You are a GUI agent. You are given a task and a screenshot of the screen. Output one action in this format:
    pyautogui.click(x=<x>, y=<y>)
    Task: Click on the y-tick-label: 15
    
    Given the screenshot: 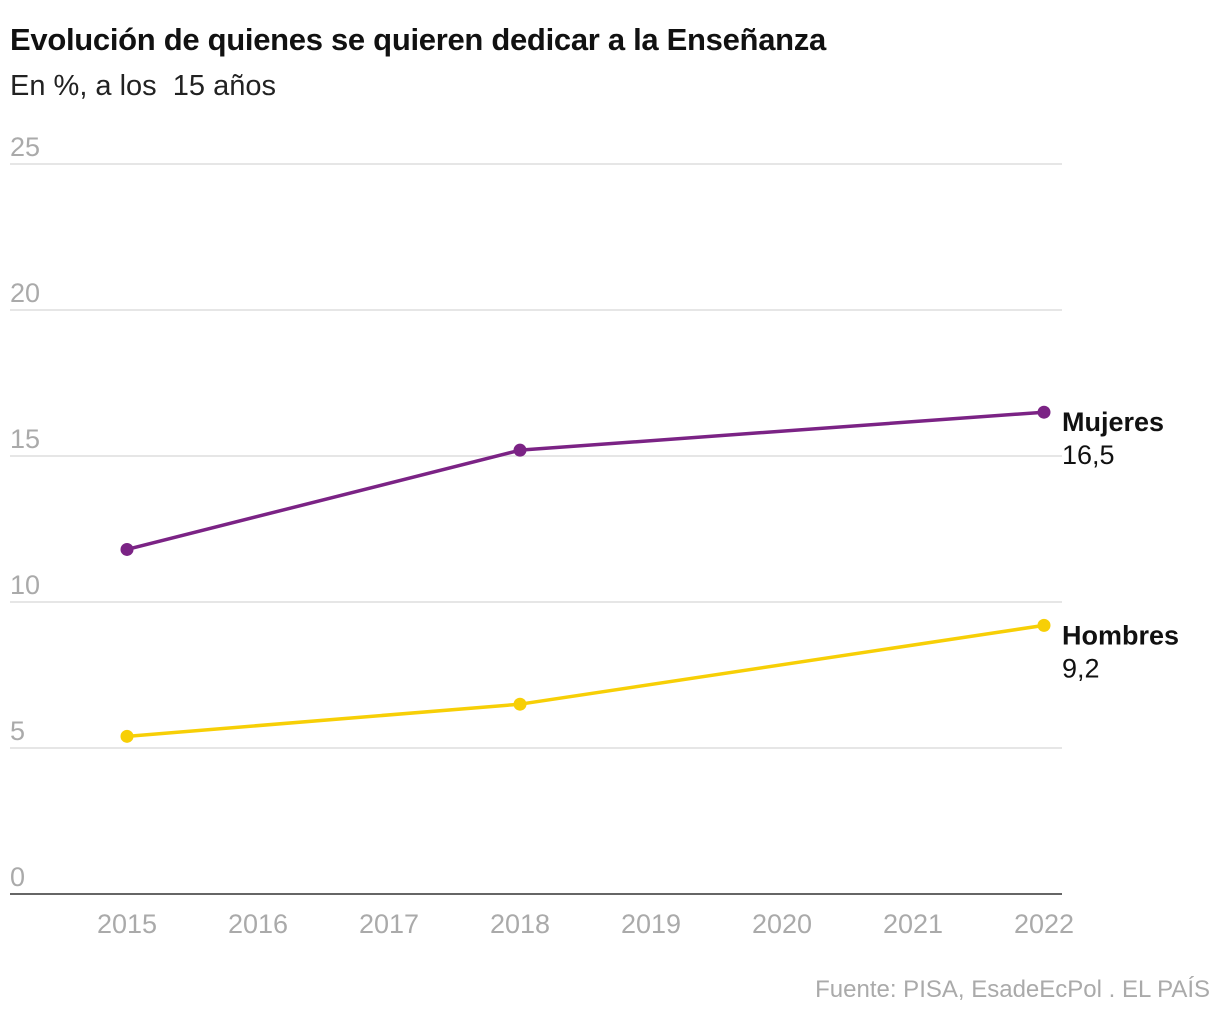 What is the action you would take?
    pyautogui.click(x=25, y=439)
    